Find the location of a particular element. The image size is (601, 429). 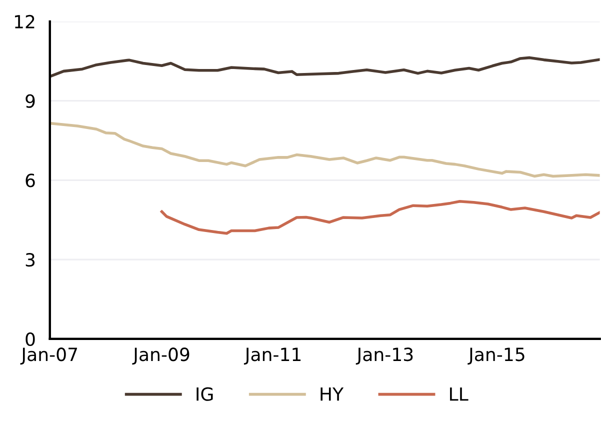

y-tick-label: 0 is located at coordinates (30, 339).